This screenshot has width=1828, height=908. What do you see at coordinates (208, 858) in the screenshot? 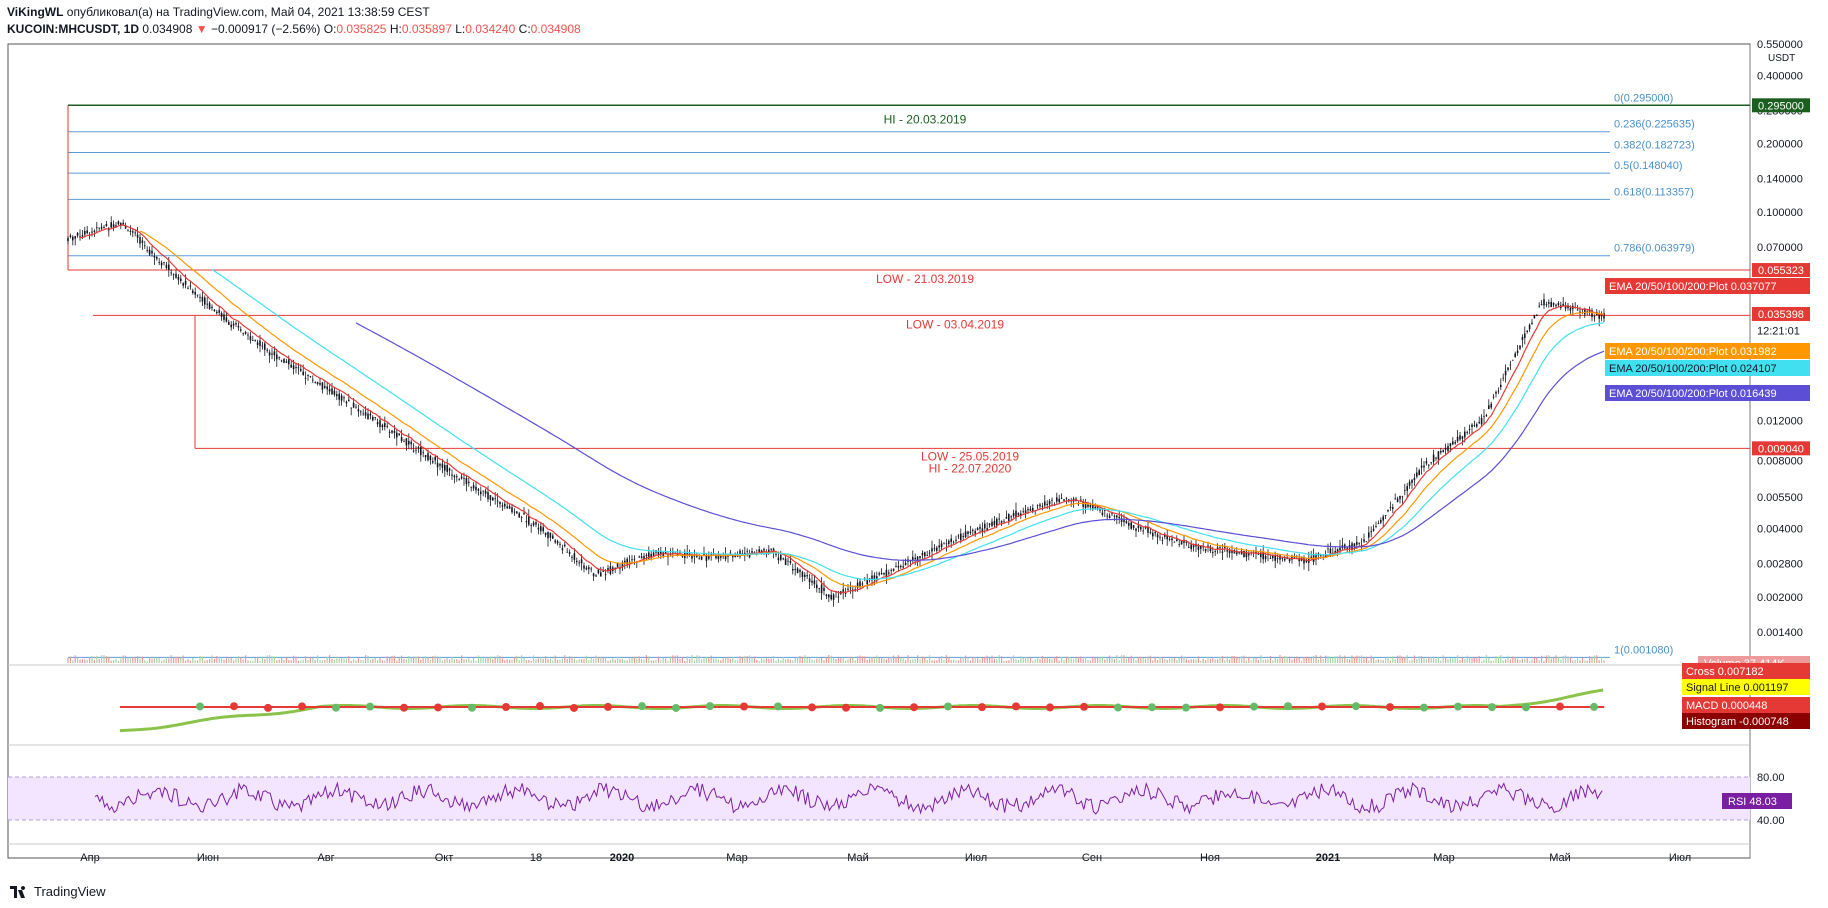
I see `time-axis-label: Июн` at bounding box center [208, 858].